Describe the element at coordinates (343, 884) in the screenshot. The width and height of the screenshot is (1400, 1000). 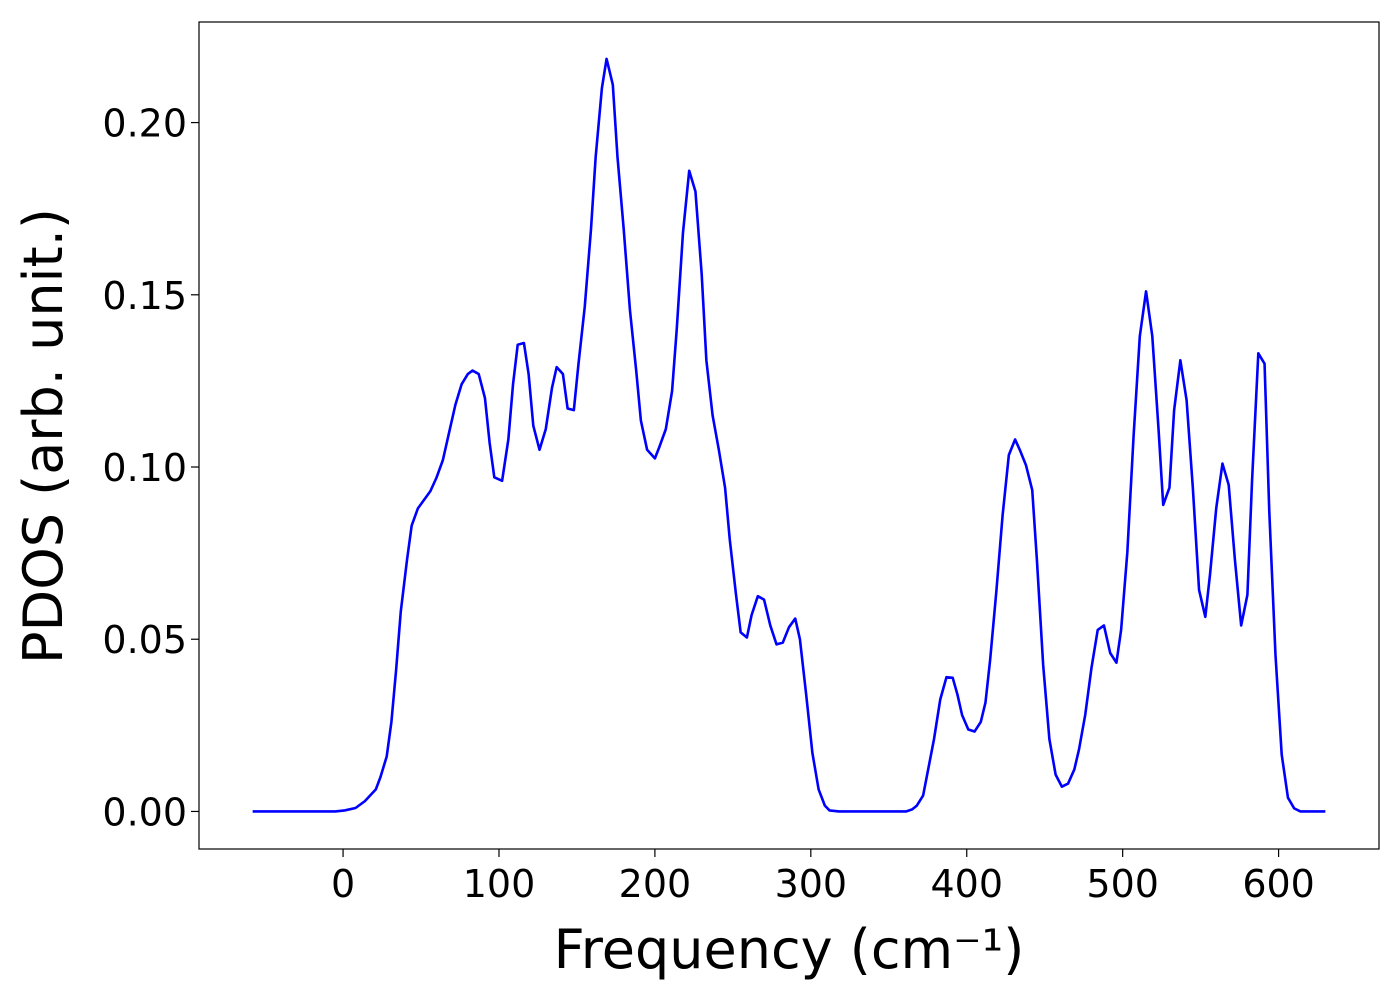
I see `x-tick-label: 0` at that location.